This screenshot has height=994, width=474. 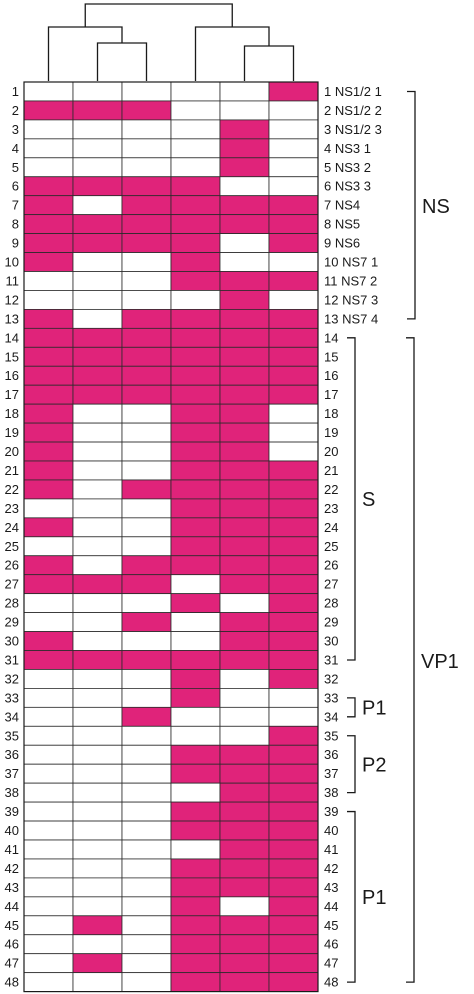 What do you see at coordinates (368, 500) in the screenshot?
I see `group-label: S` at bounding box center [368, 500].